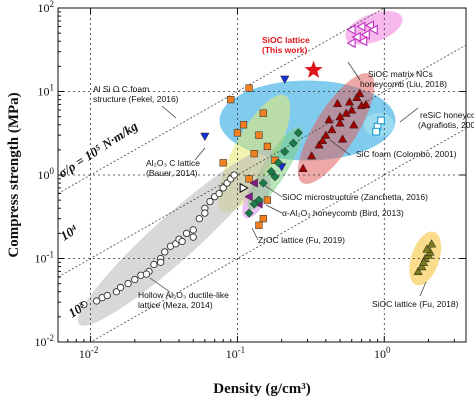 The width and height of the screenshot is (474, 402). I want to click on annotation-label-10: (Bauer, 2014), so click(172, 173).